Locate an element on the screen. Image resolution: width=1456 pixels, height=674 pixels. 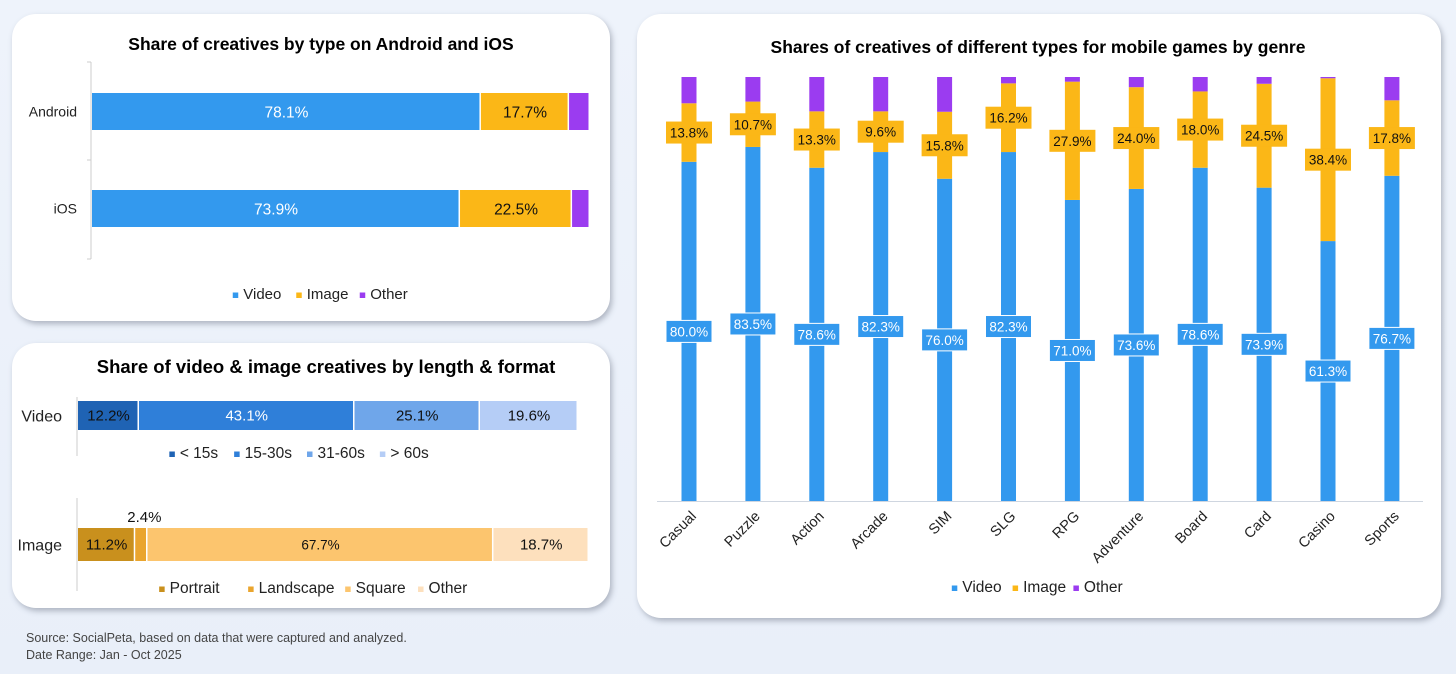
data-label-action-video: 78.6% is located at coordinates (817, 334).